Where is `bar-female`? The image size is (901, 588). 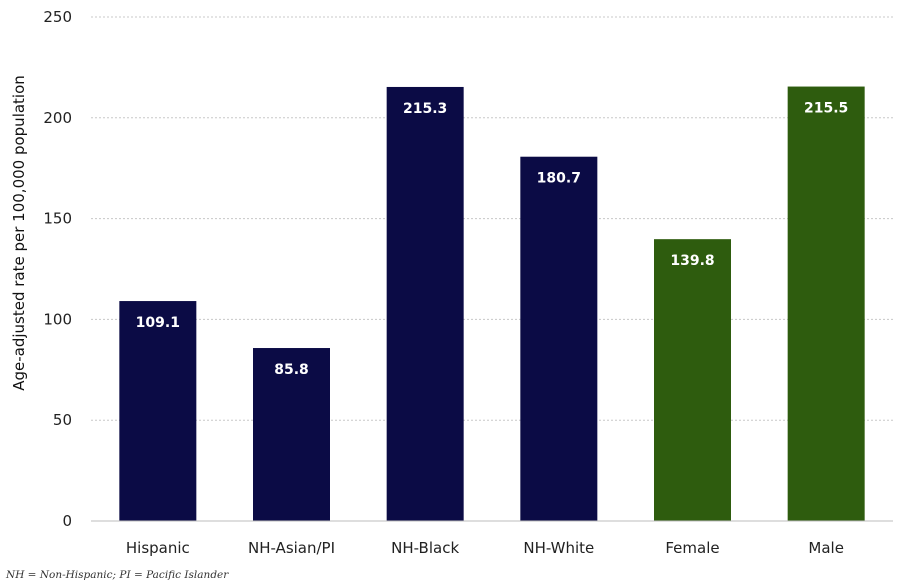
bar-female is located at coordinates (692, 380).